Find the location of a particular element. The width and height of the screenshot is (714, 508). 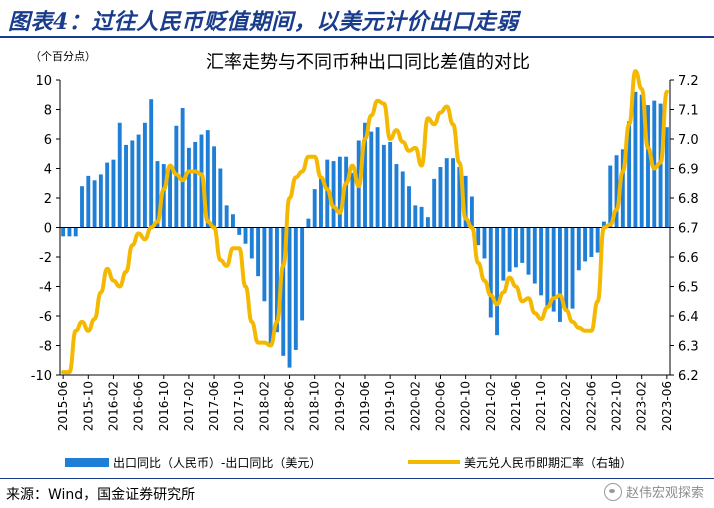

x-tick-label: 2020-10 is located at coordinates (466, 406).